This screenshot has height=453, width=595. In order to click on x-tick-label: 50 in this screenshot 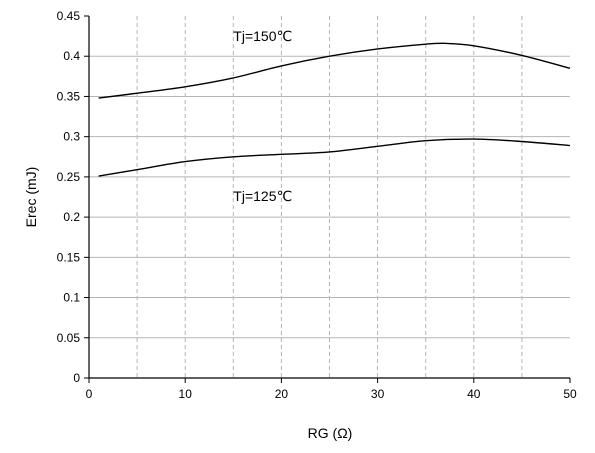, I will do `click(570, 394)`.